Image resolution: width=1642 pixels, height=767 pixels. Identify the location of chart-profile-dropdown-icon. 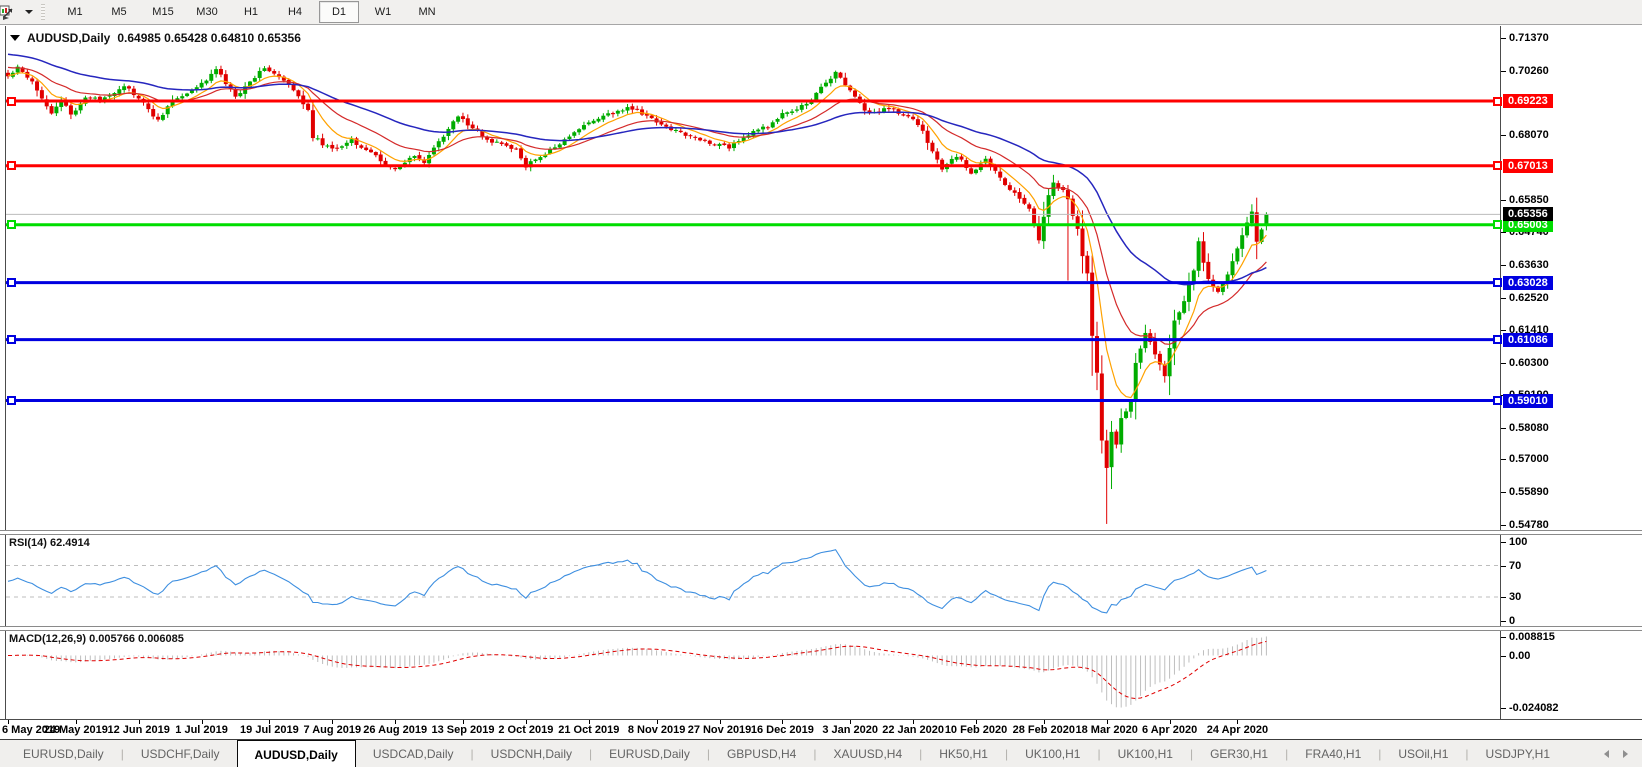
(29, 12).